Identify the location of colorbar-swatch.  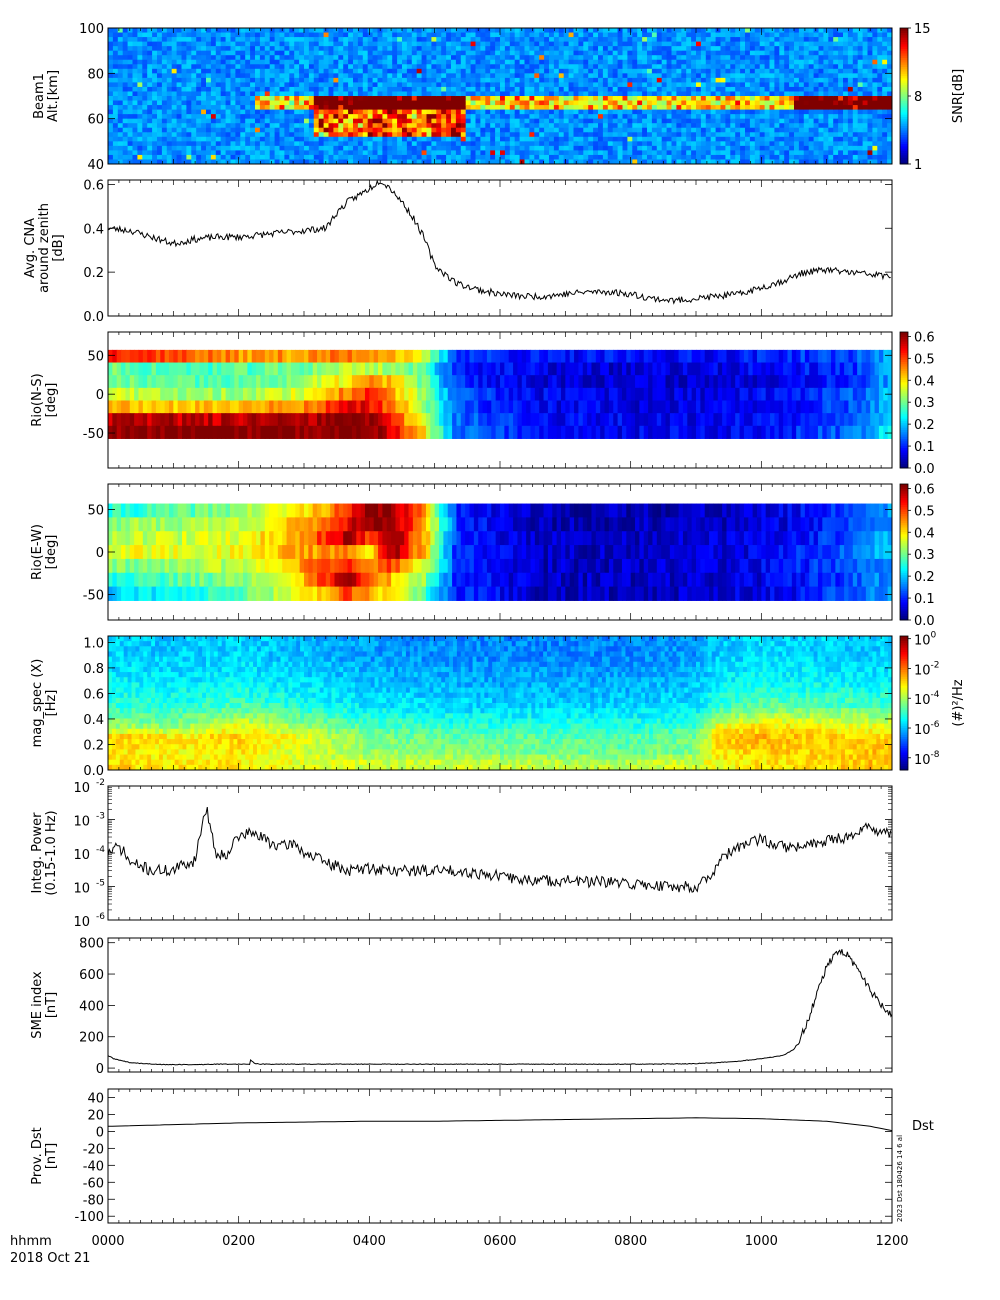
(904, 115).